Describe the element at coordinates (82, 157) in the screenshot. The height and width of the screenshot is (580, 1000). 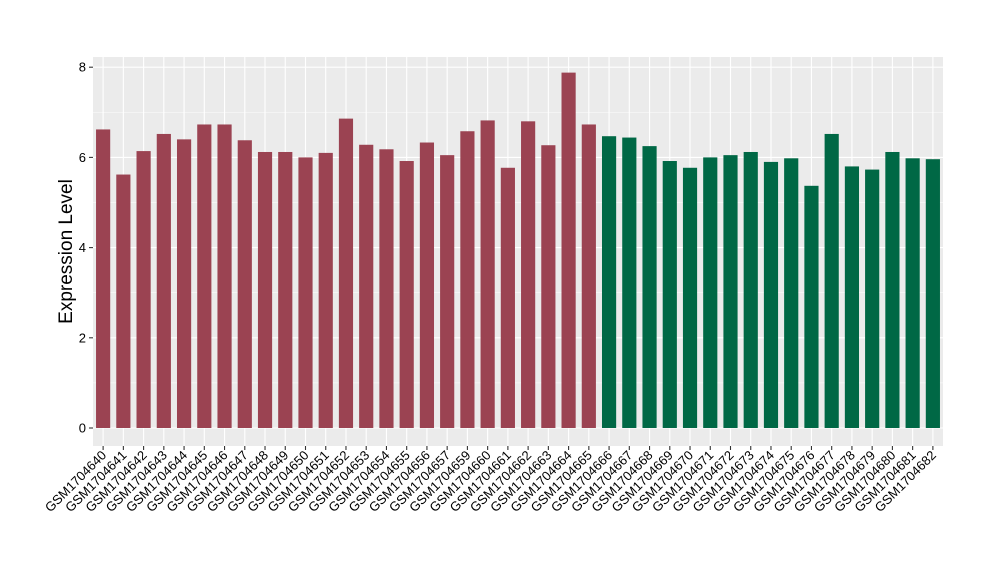
I see `y-tick-label: 6` at that location.